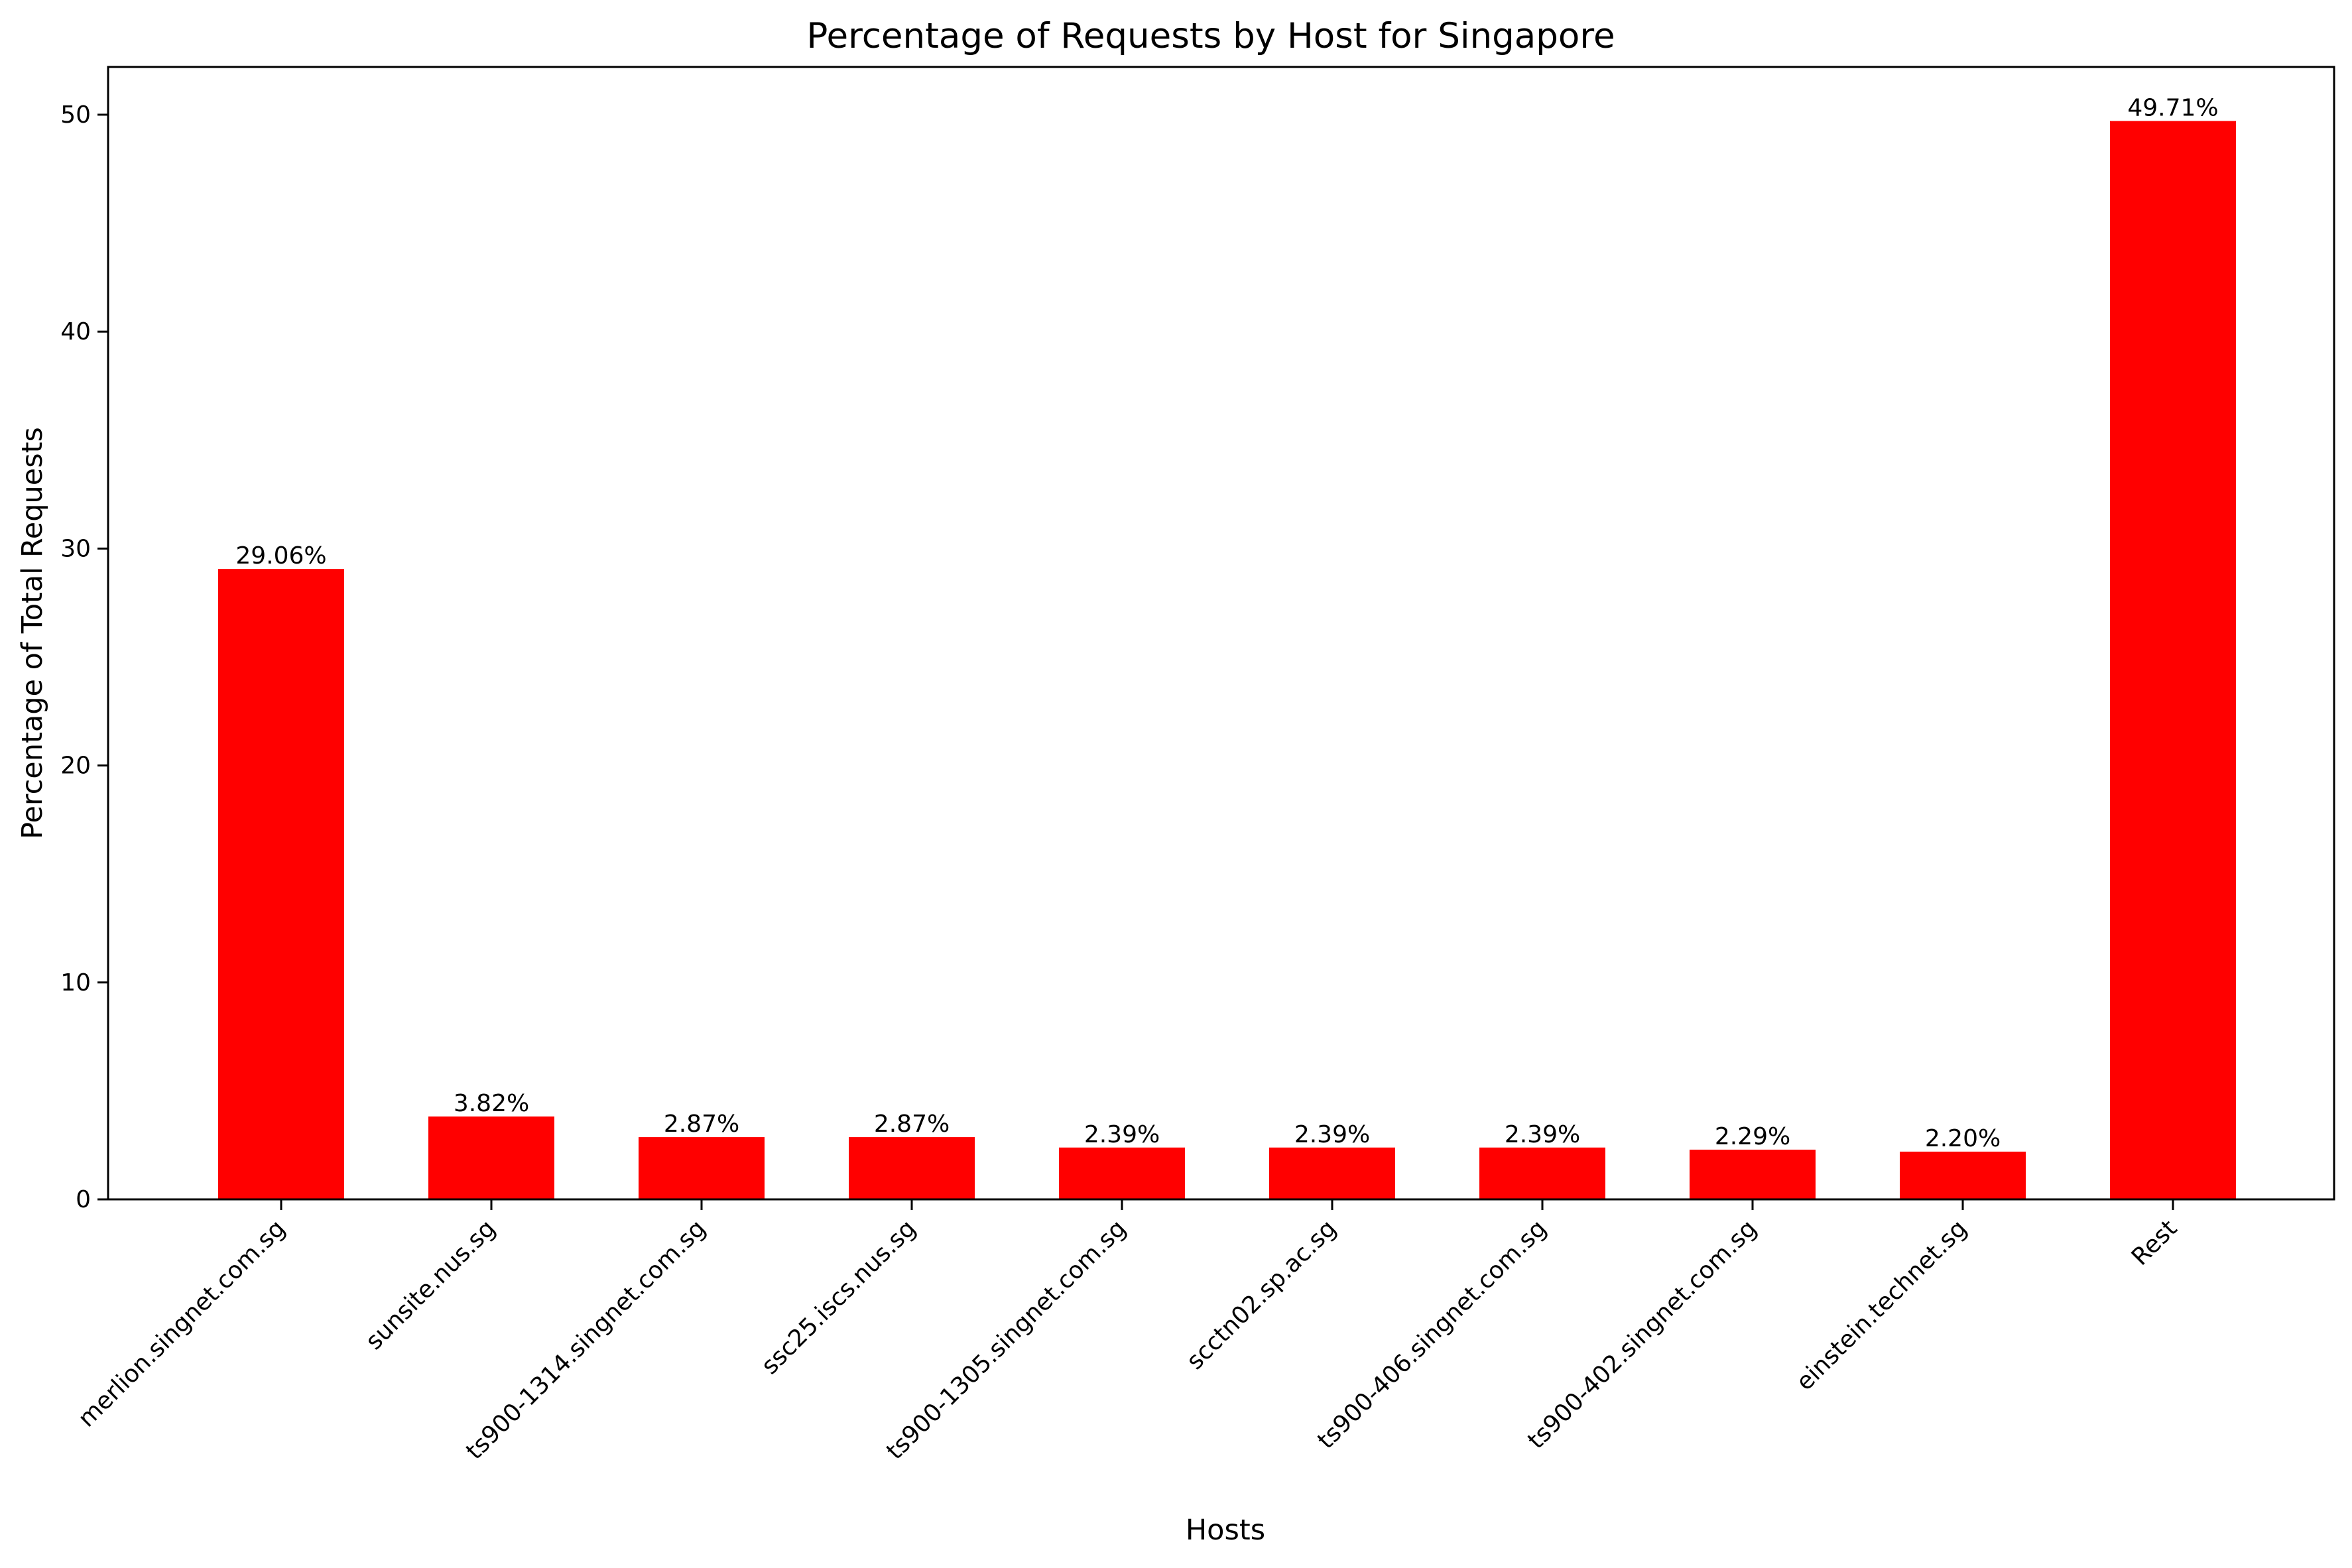 This screenshot has width=2352, height=1568. What do you see at coordinates (1963, 1138) in the screenshot?
I see `bar-data-label: 2.20%` at bounding box center [1963, 1138].